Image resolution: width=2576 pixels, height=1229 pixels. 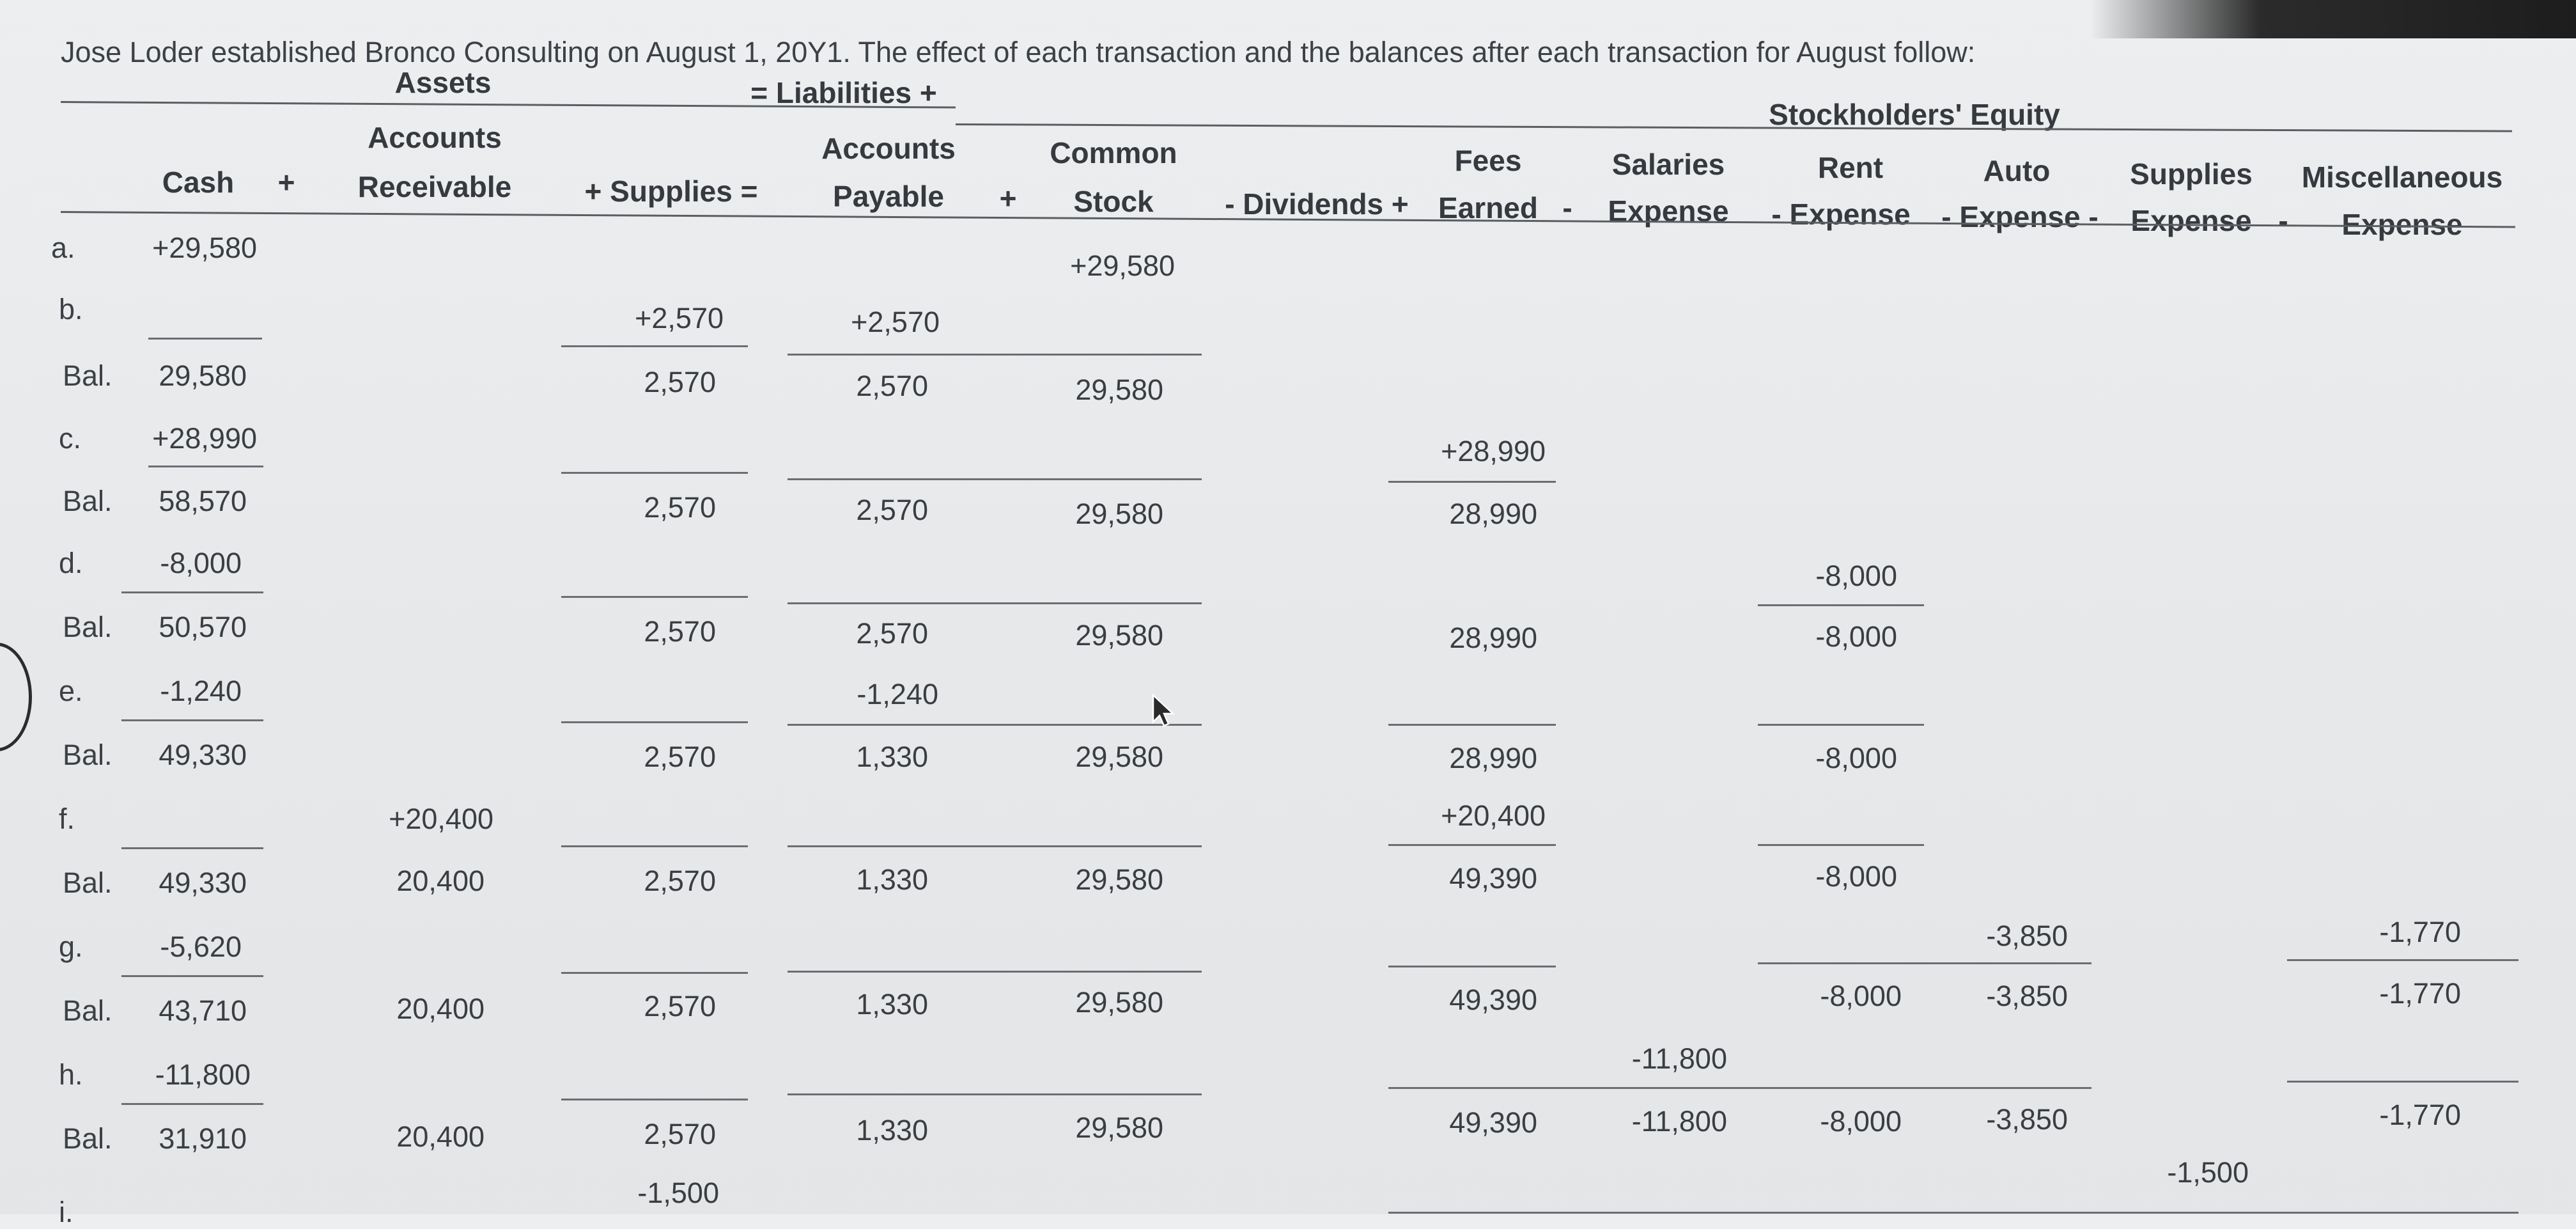 What do you see at coordinates (1668, 211) in the screenshot?
I see `column-salaries-line2: Expense` at bounding box center [1668, 211].